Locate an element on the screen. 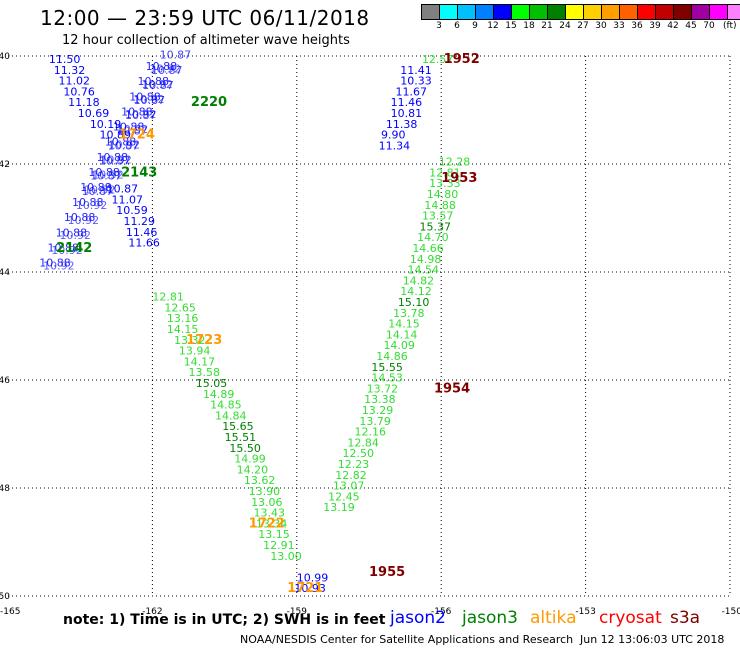  data-label: 2142 is located at coordinates (74, 248).